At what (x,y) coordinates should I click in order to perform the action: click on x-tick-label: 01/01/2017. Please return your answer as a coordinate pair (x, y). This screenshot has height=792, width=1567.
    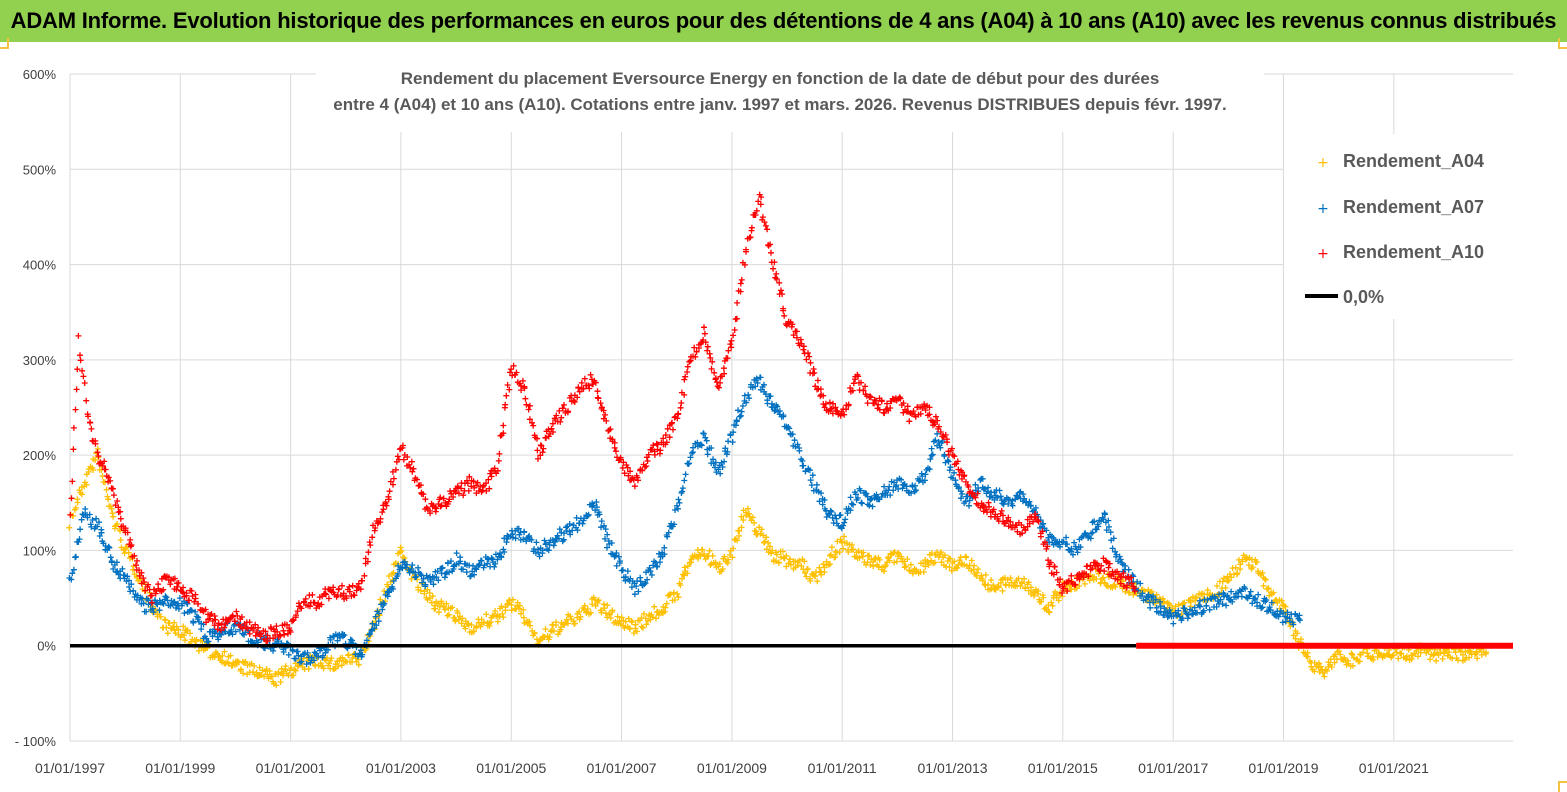
    Looking at the image, I should click on (1173, 768).